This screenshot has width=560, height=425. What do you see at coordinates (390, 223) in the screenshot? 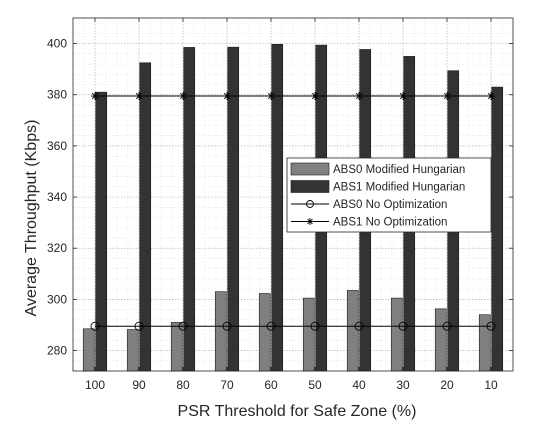
I see `legend-label: ABS1 No Optimization` at bounding box center [390, 223].